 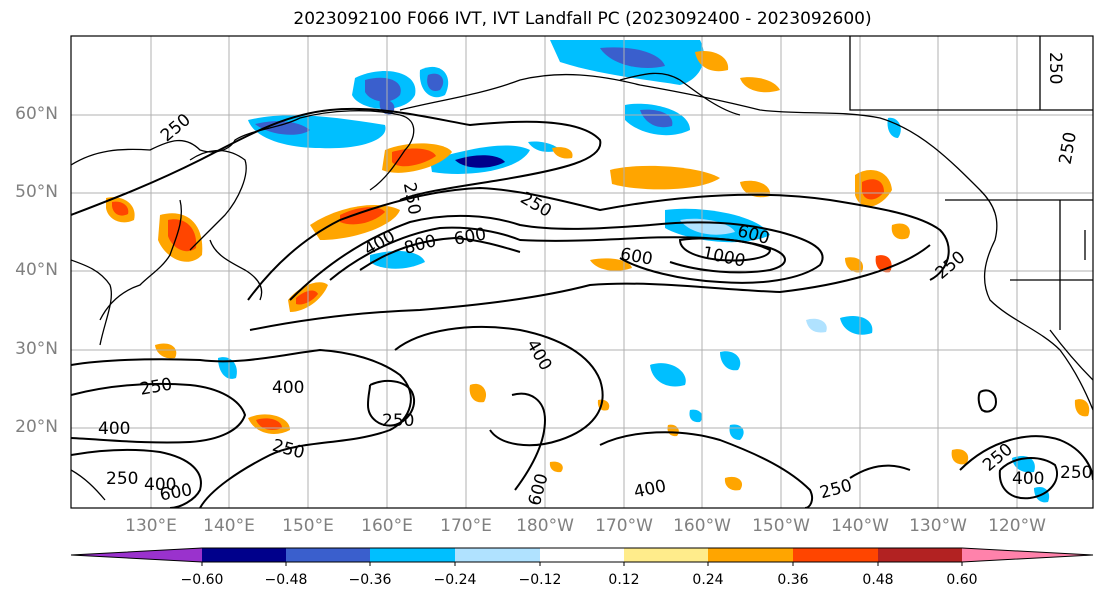 I want to click on colorbar-tick-label: −0.60, so click(x=202, y=580).